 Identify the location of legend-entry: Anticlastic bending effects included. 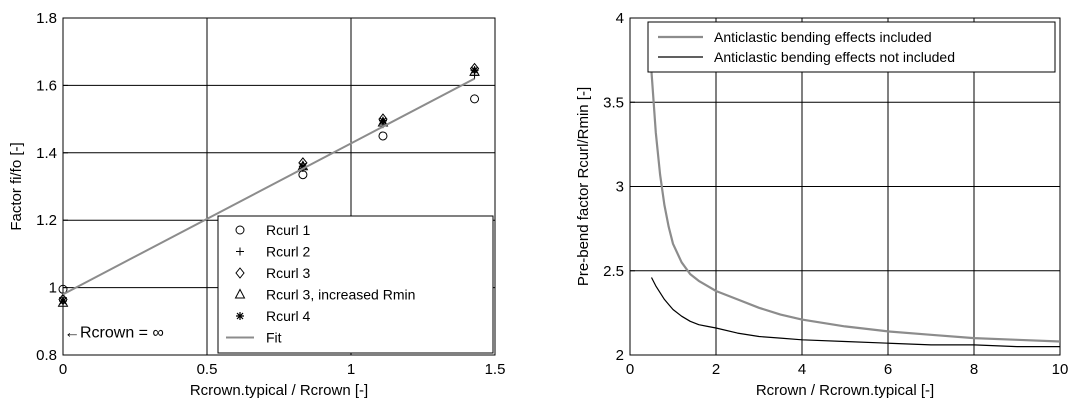
(823, 37).